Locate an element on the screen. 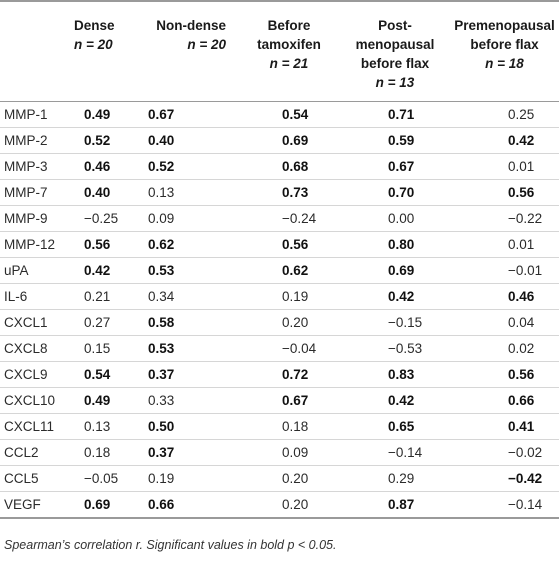 The width and height of the screenshot is (559, 577). table-cell: 0.58 is located at coordinates (187, 322).